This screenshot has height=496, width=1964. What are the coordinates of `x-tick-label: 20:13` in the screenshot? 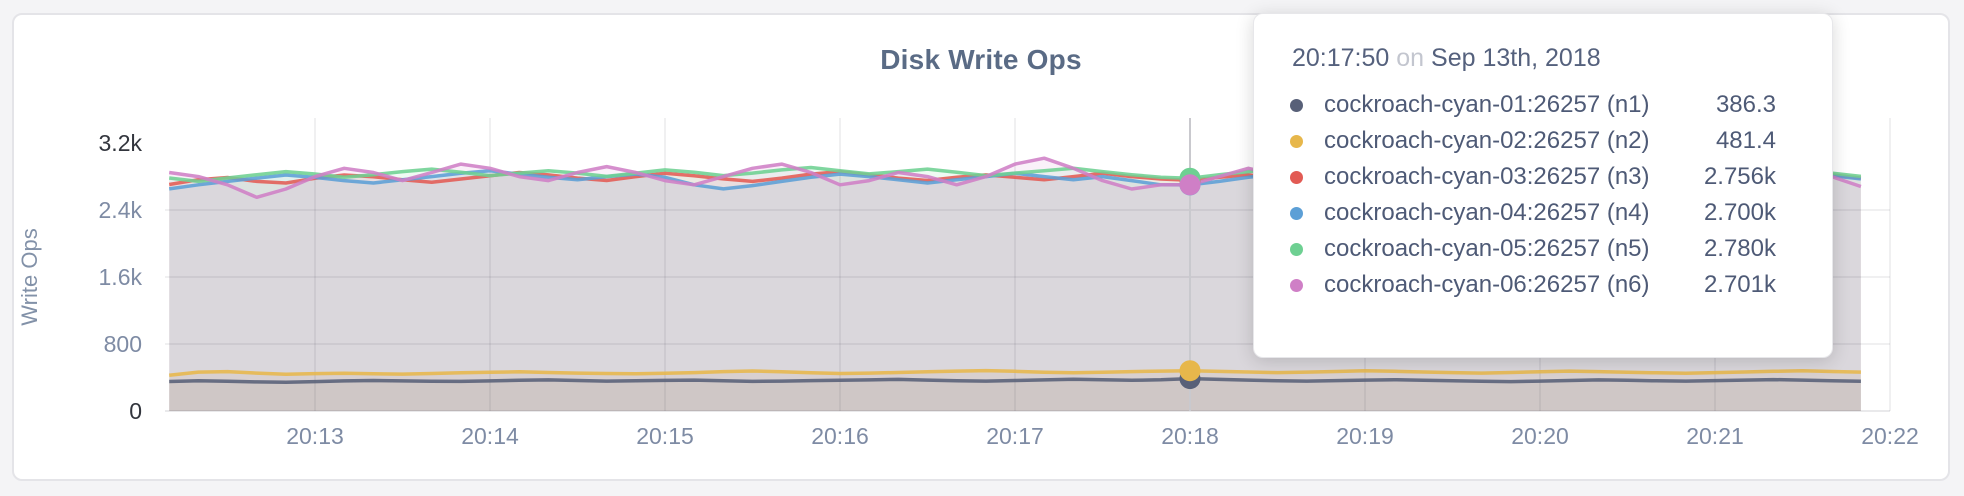 It's located at (315, 436).